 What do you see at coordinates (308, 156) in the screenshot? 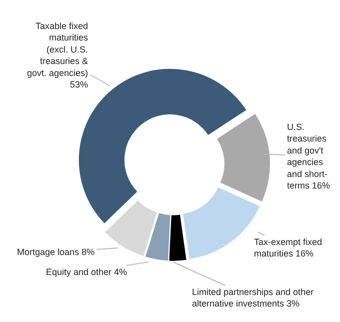
I see `slice-label: U.S. treasuries and gov't agencies and short-terms 16%` at bounding box center [308, 156].